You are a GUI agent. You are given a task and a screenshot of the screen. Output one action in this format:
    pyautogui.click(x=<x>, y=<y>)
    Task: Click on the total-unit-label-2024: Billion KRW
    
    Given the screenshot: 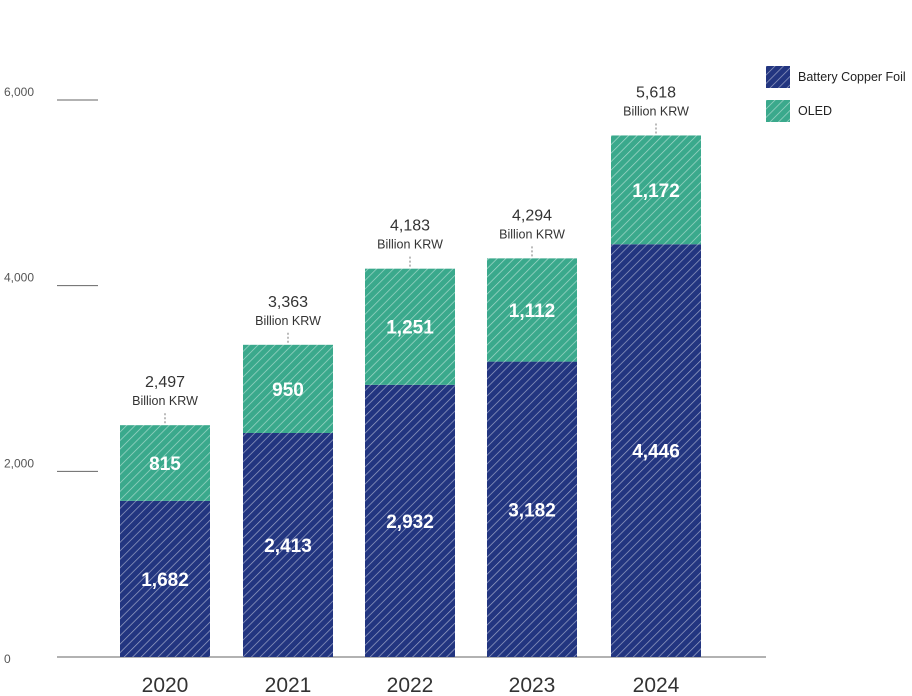 What is the action you would take?
    pyautogui.click(x=656, y=111)
    